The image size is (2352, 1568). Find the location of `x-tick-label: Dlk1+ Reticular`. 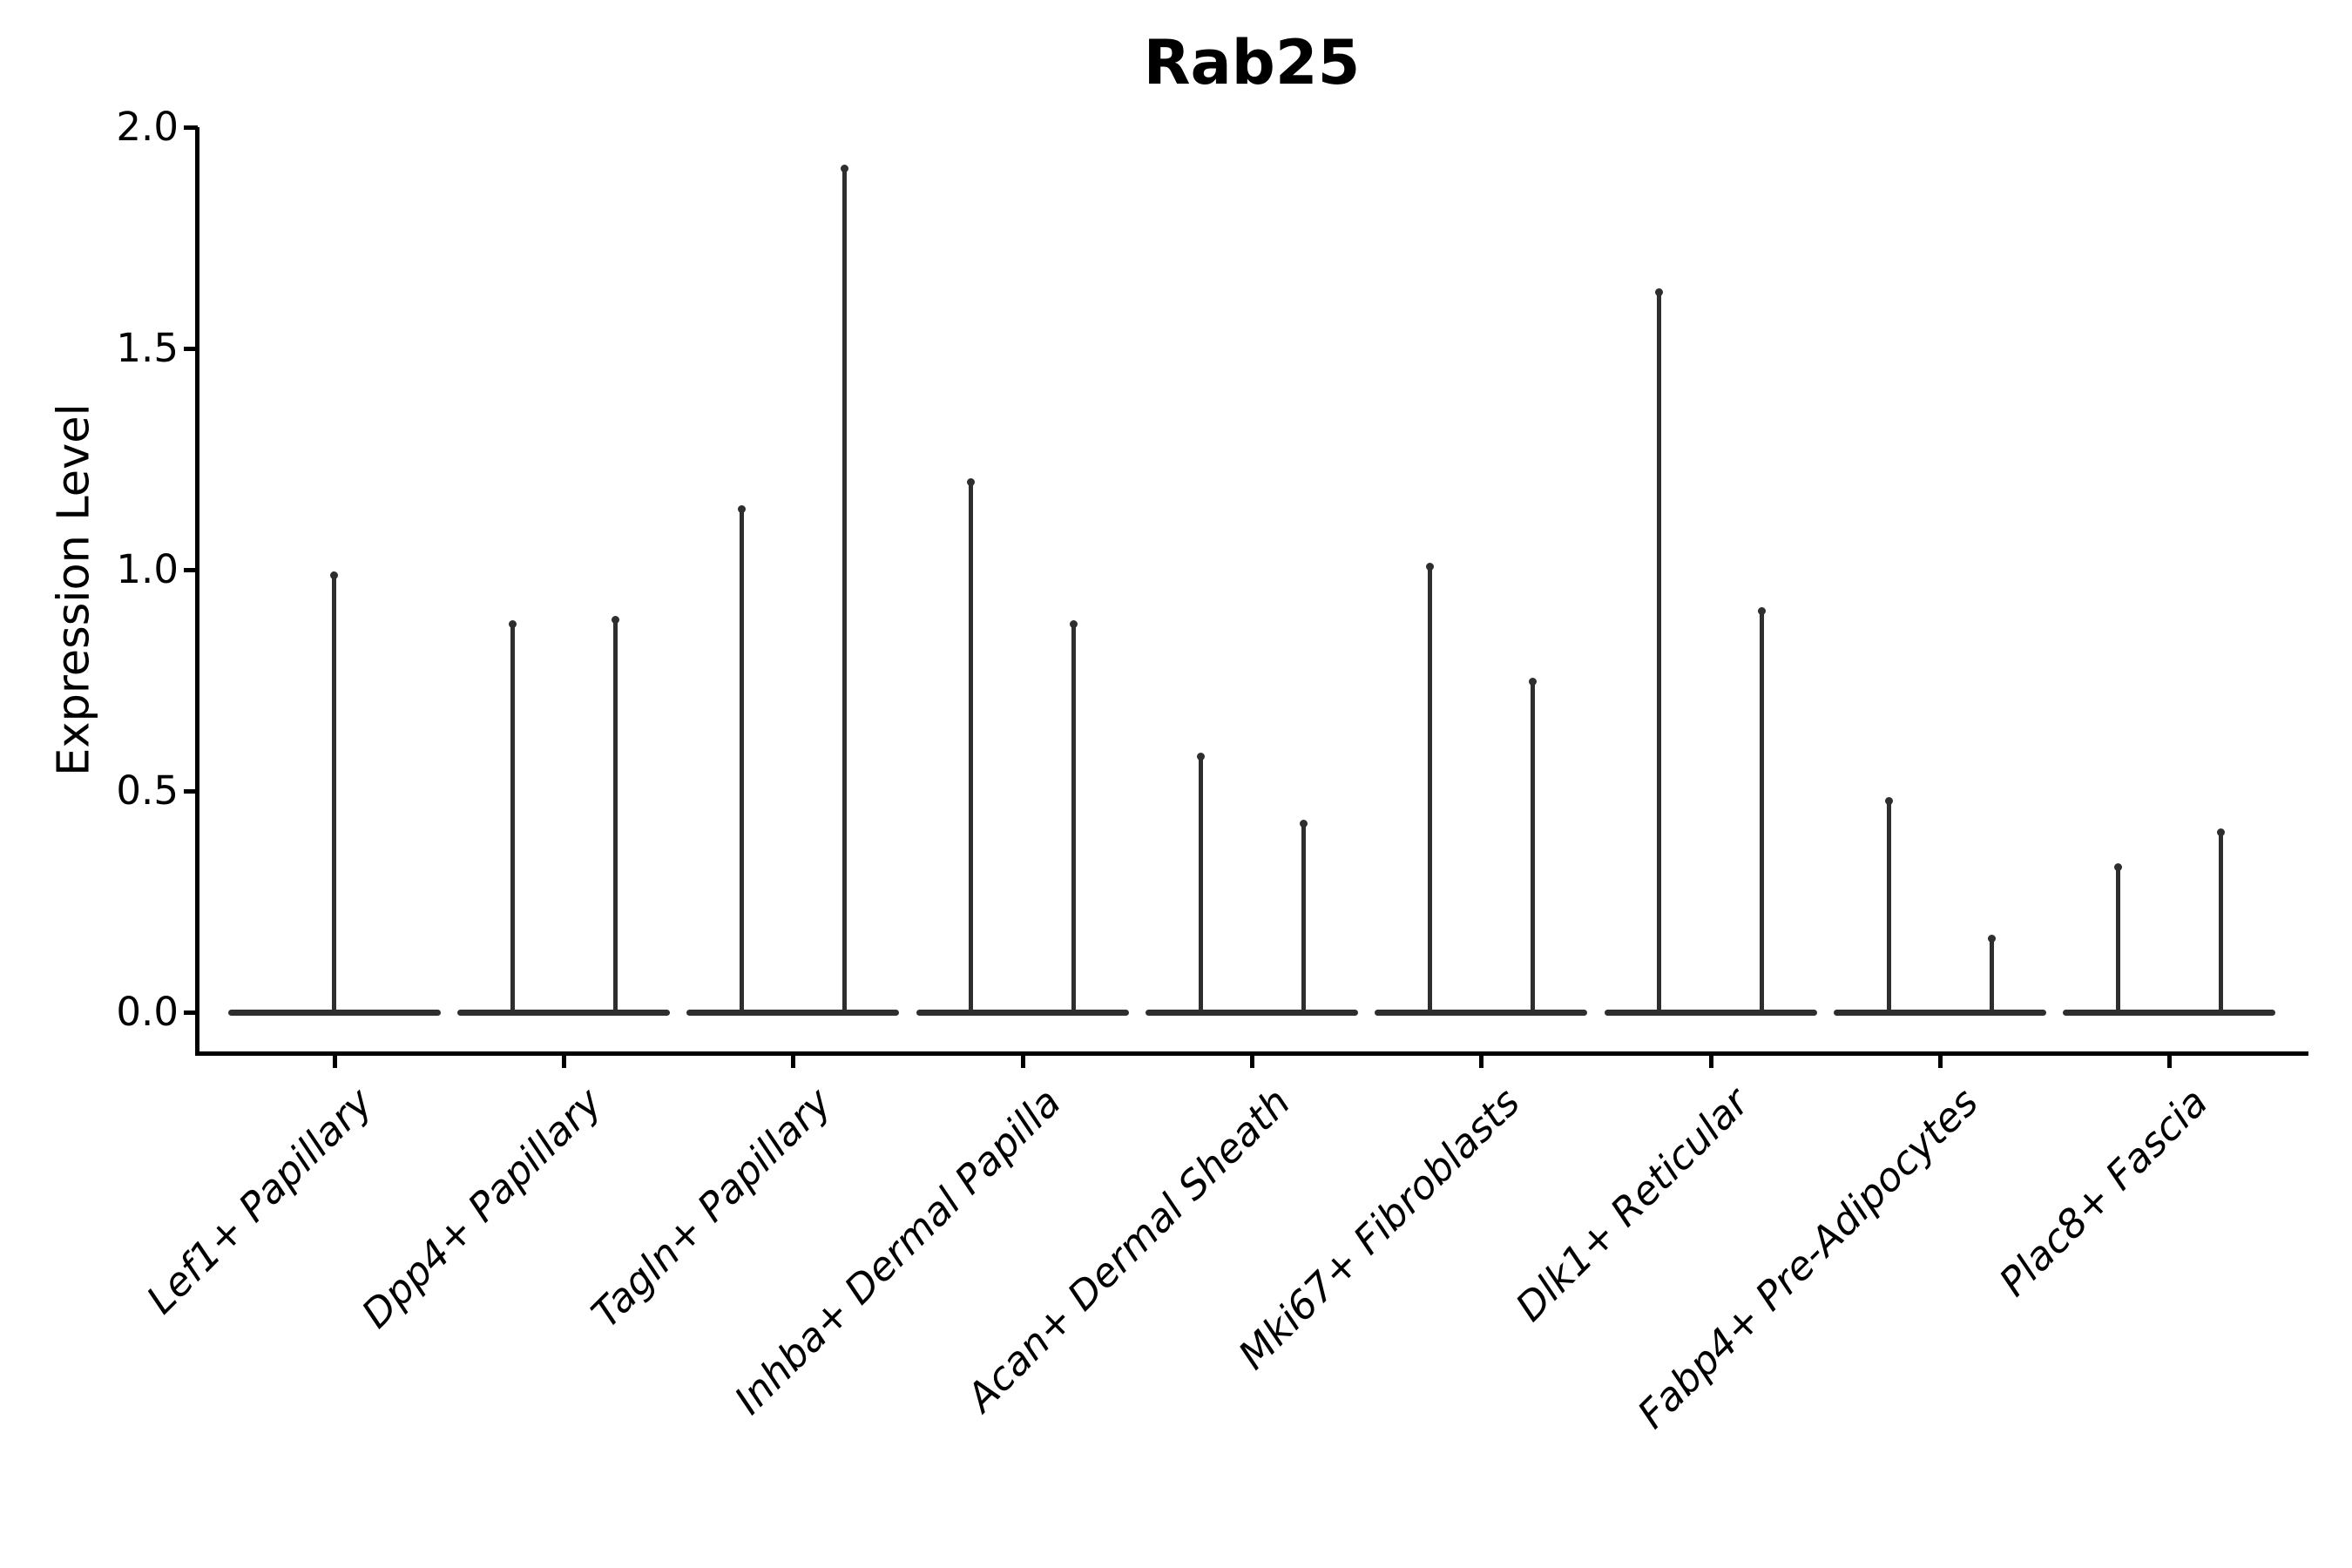

x-tick-label: Dlk1+ Reticular is located at coordinates (1632, 1204).